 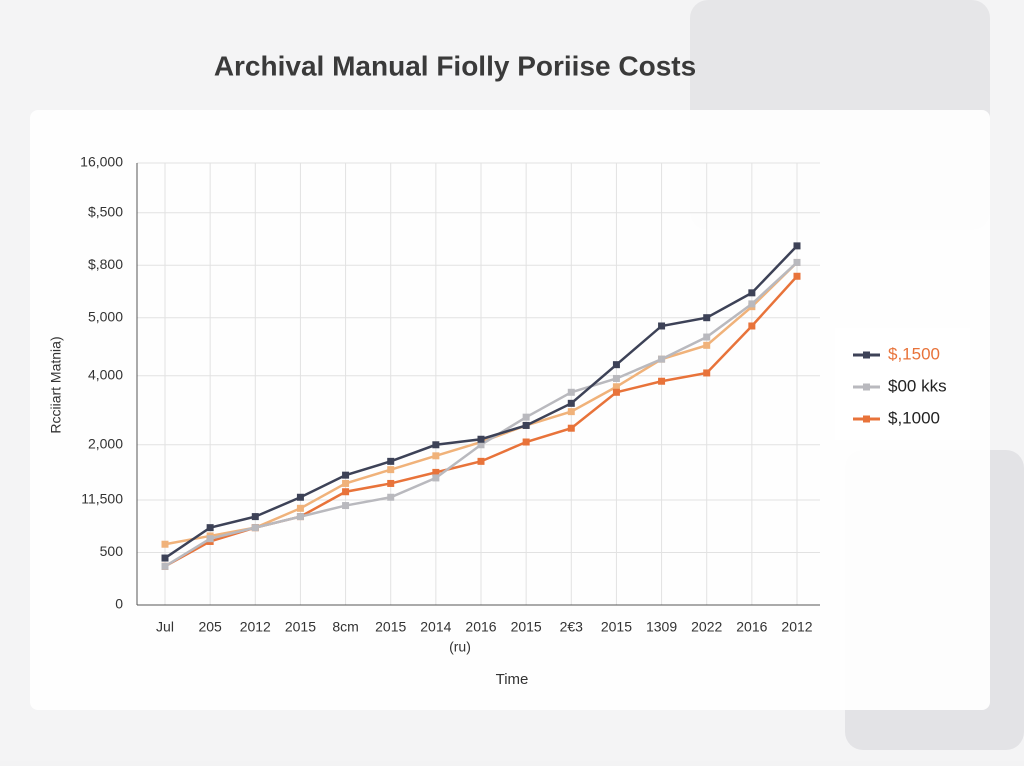 What do you see at coordinates (914, 417) in the screenshot?
I see `legend-label: $,1000` at bounding box center [914, 417].